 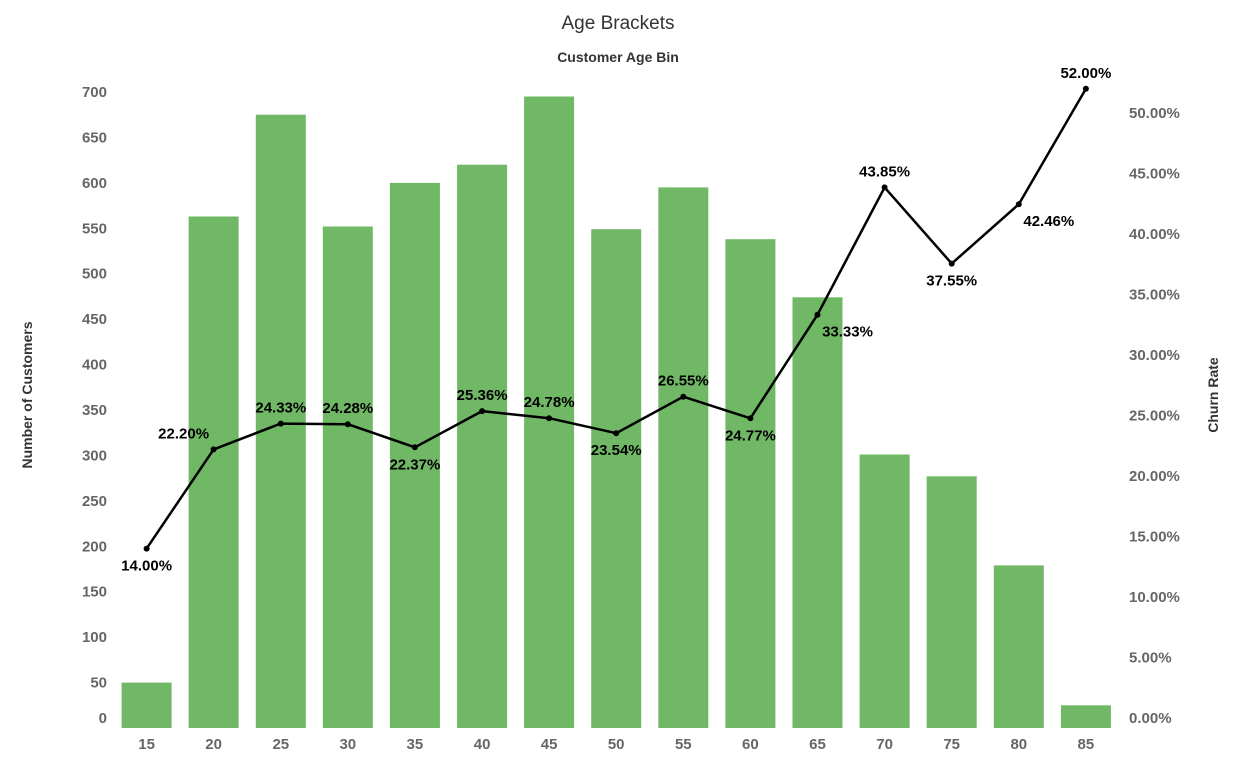 What do you see at coordinates (94, 501) in the screenshot?
I see `y-tick-label: 250` at bounding box center [94, 501].